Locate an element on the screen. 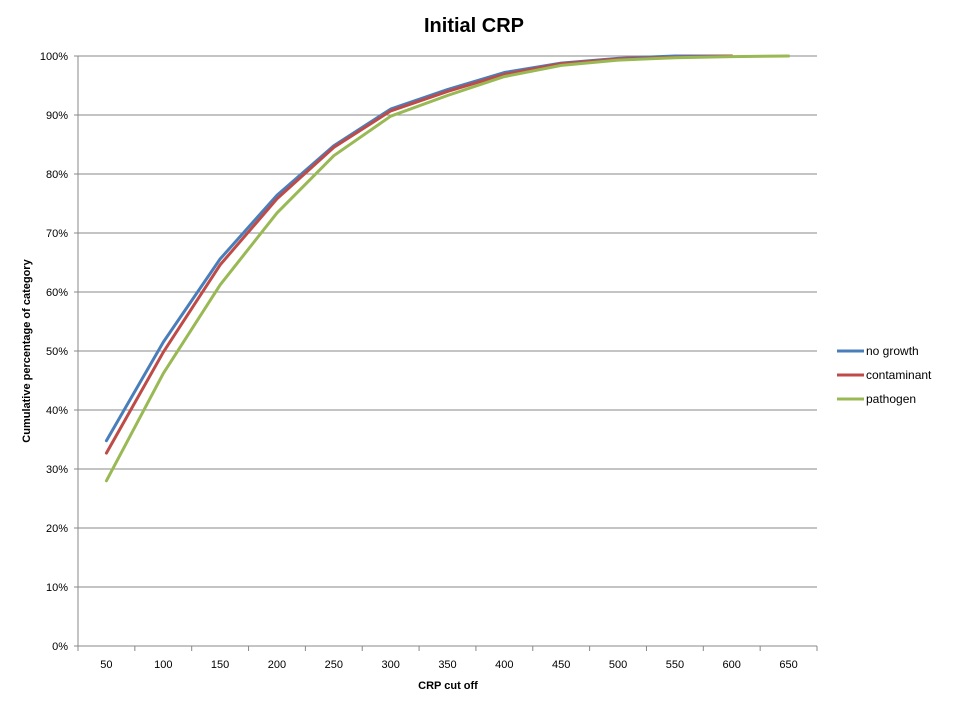 This screenshot has height=720, width=960. x-tick-label: 300 is located at coordinates (390, 665).